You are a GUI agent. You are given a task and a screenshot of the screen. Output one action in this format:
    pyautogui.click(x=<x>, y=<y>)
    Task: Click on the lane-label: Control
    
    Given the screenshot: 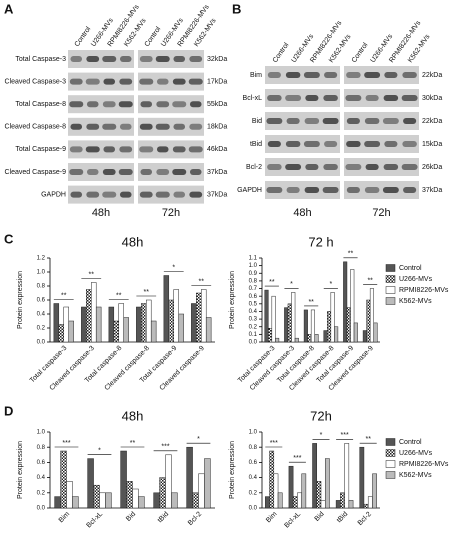 What is the action you would take?
    pyautogui.click(x=360, y=52)
    